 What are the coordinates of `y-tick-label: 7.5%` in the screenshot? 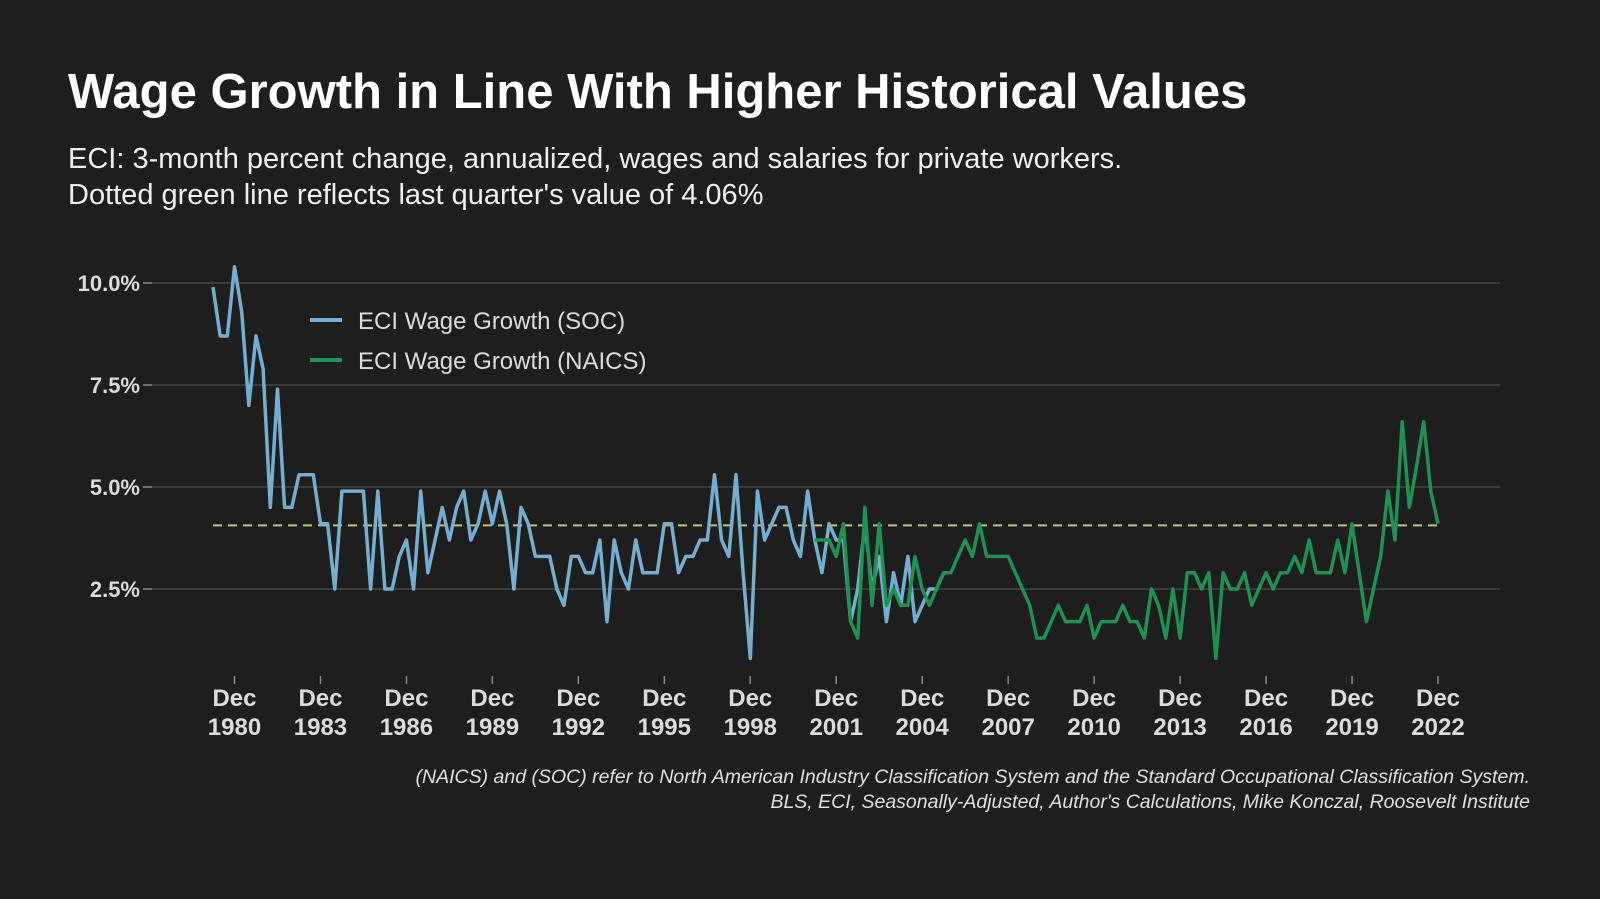 It's located at (115, 385).